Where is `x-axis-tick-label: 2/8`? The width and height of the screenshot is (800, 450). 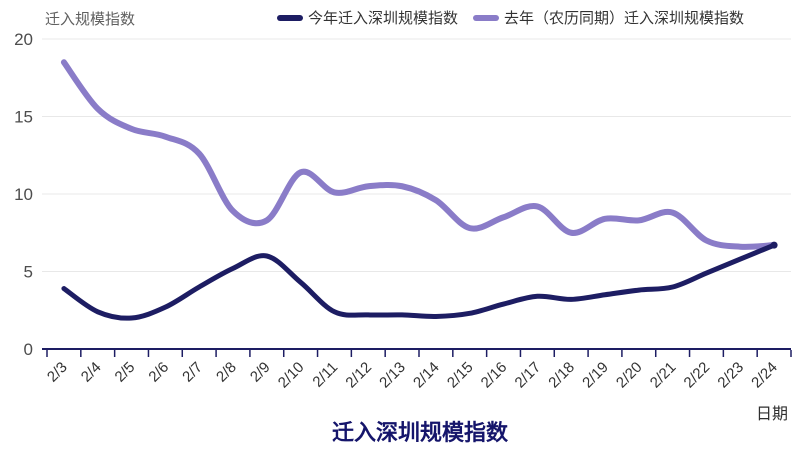
x-axis-tick-label: 2/8 is located at coordinates (226, 372).